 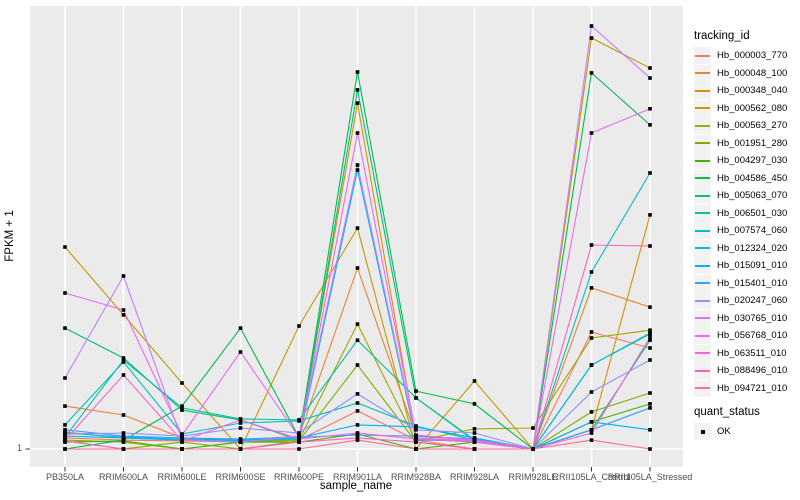 I want to click on legend-item: Hb_020247_060, so click(x=746, y=301).